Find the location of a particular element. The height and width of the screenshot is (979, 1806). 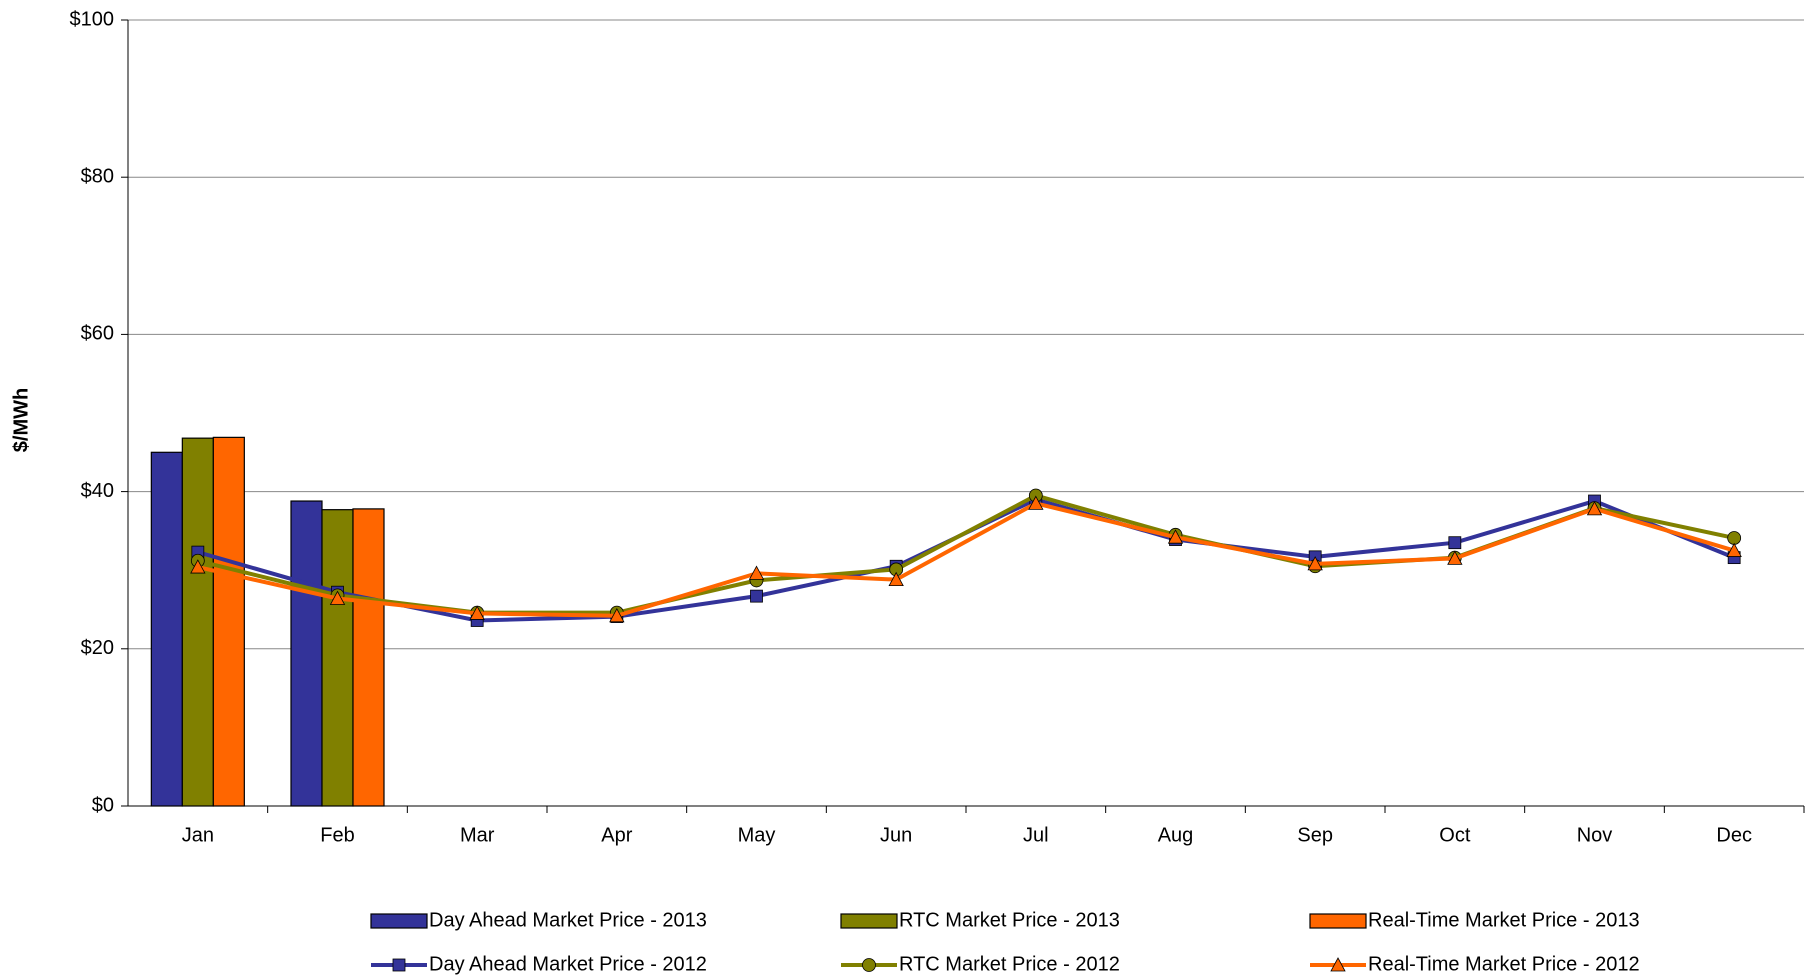

x-tick-label: Jul is located at coordinates (1036, 835).